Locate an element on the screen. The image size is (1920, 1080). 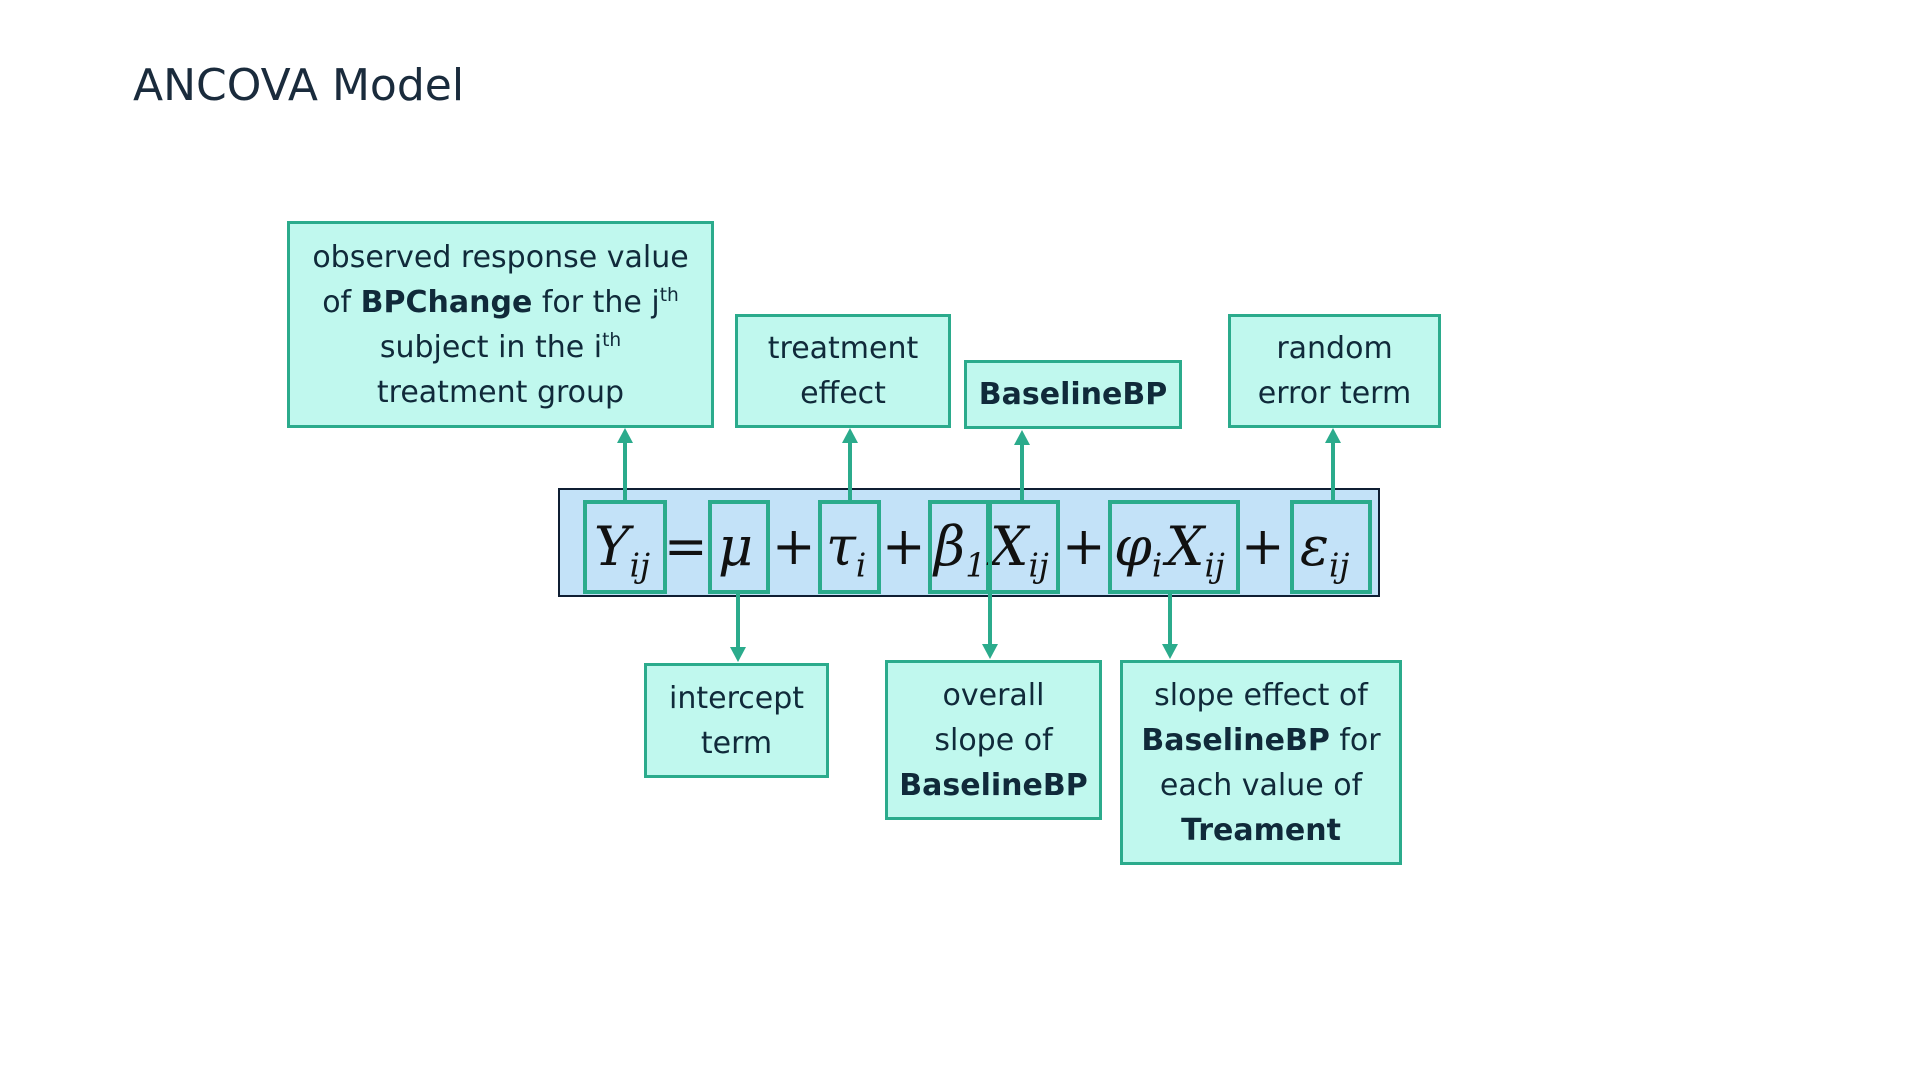
epsilon-symbol: εij is located at coordinates (1325, 550).